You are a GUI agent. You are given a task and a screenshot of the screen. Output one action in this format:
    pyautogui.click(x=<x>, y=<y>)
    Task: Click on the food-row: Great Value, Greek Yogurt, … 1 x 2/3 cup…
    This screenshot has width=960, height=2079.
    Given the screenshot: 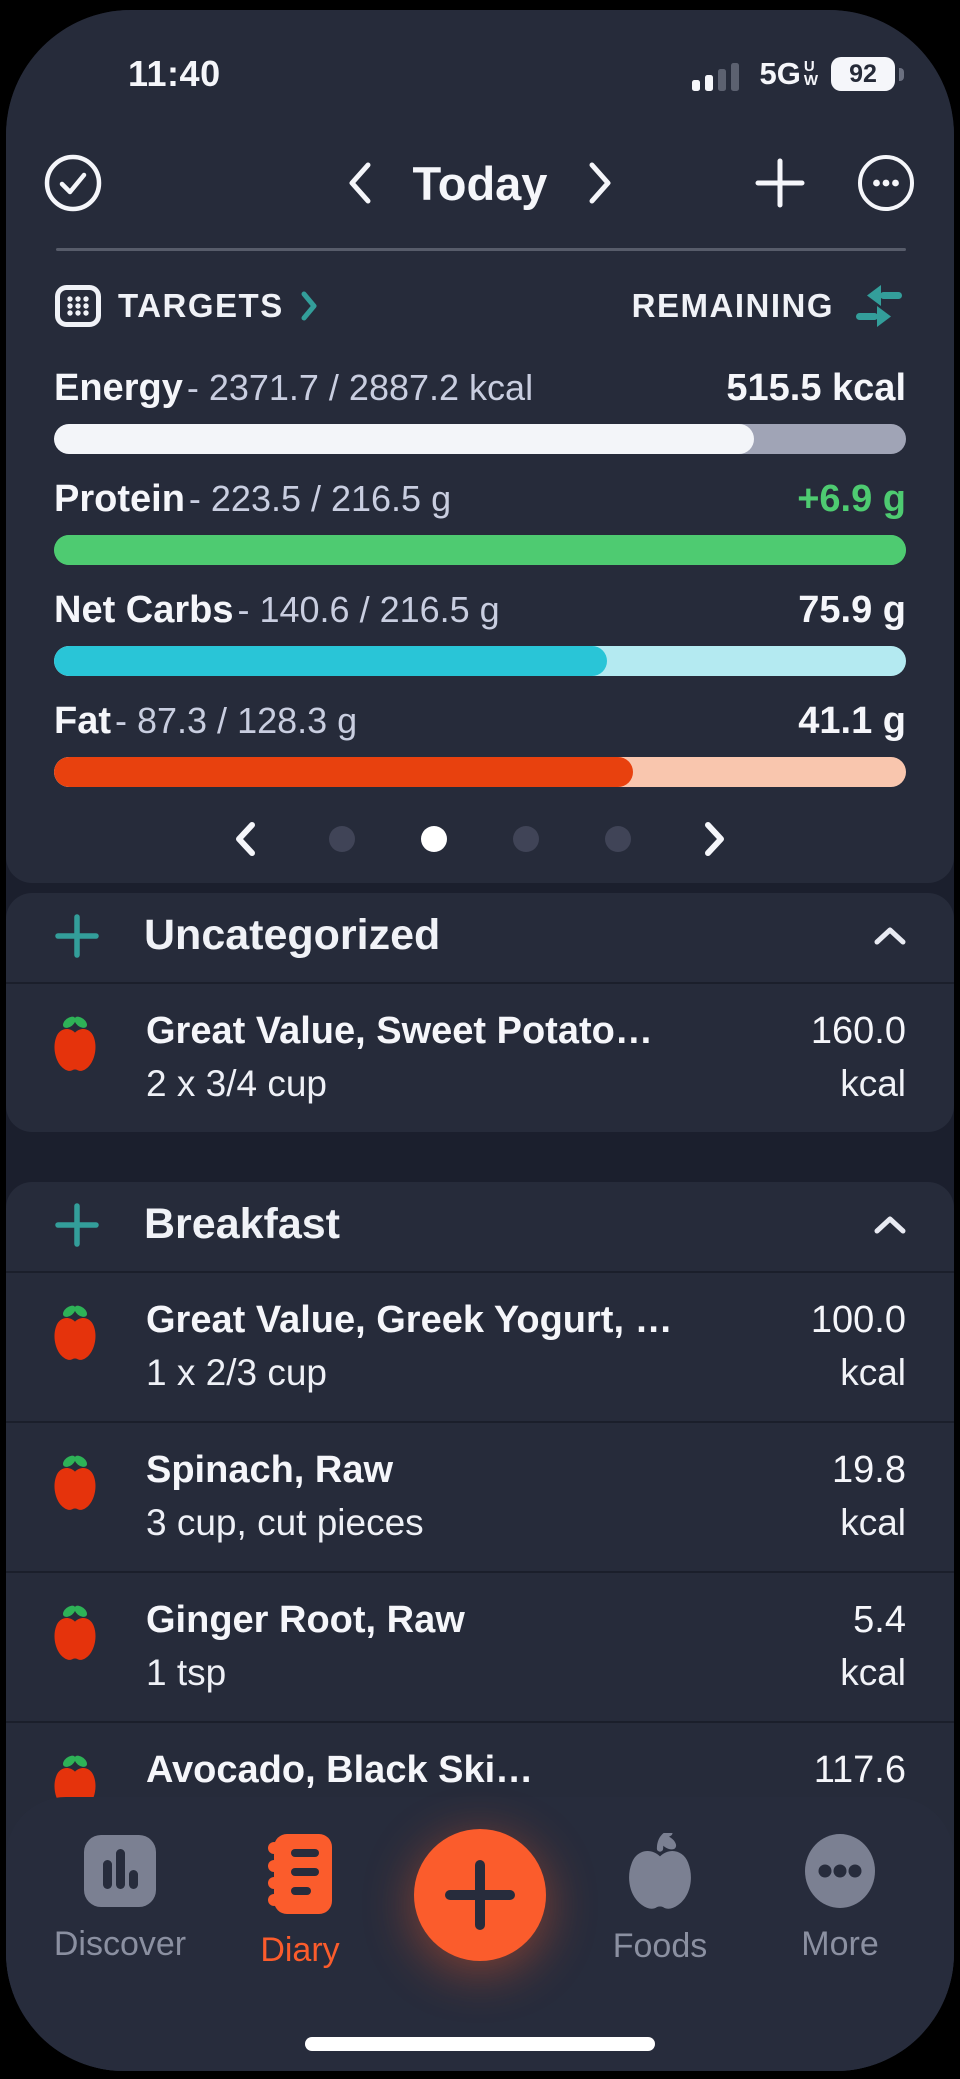 What is the action you would take?
    pyautogui.click(x=480, y=1347)
    